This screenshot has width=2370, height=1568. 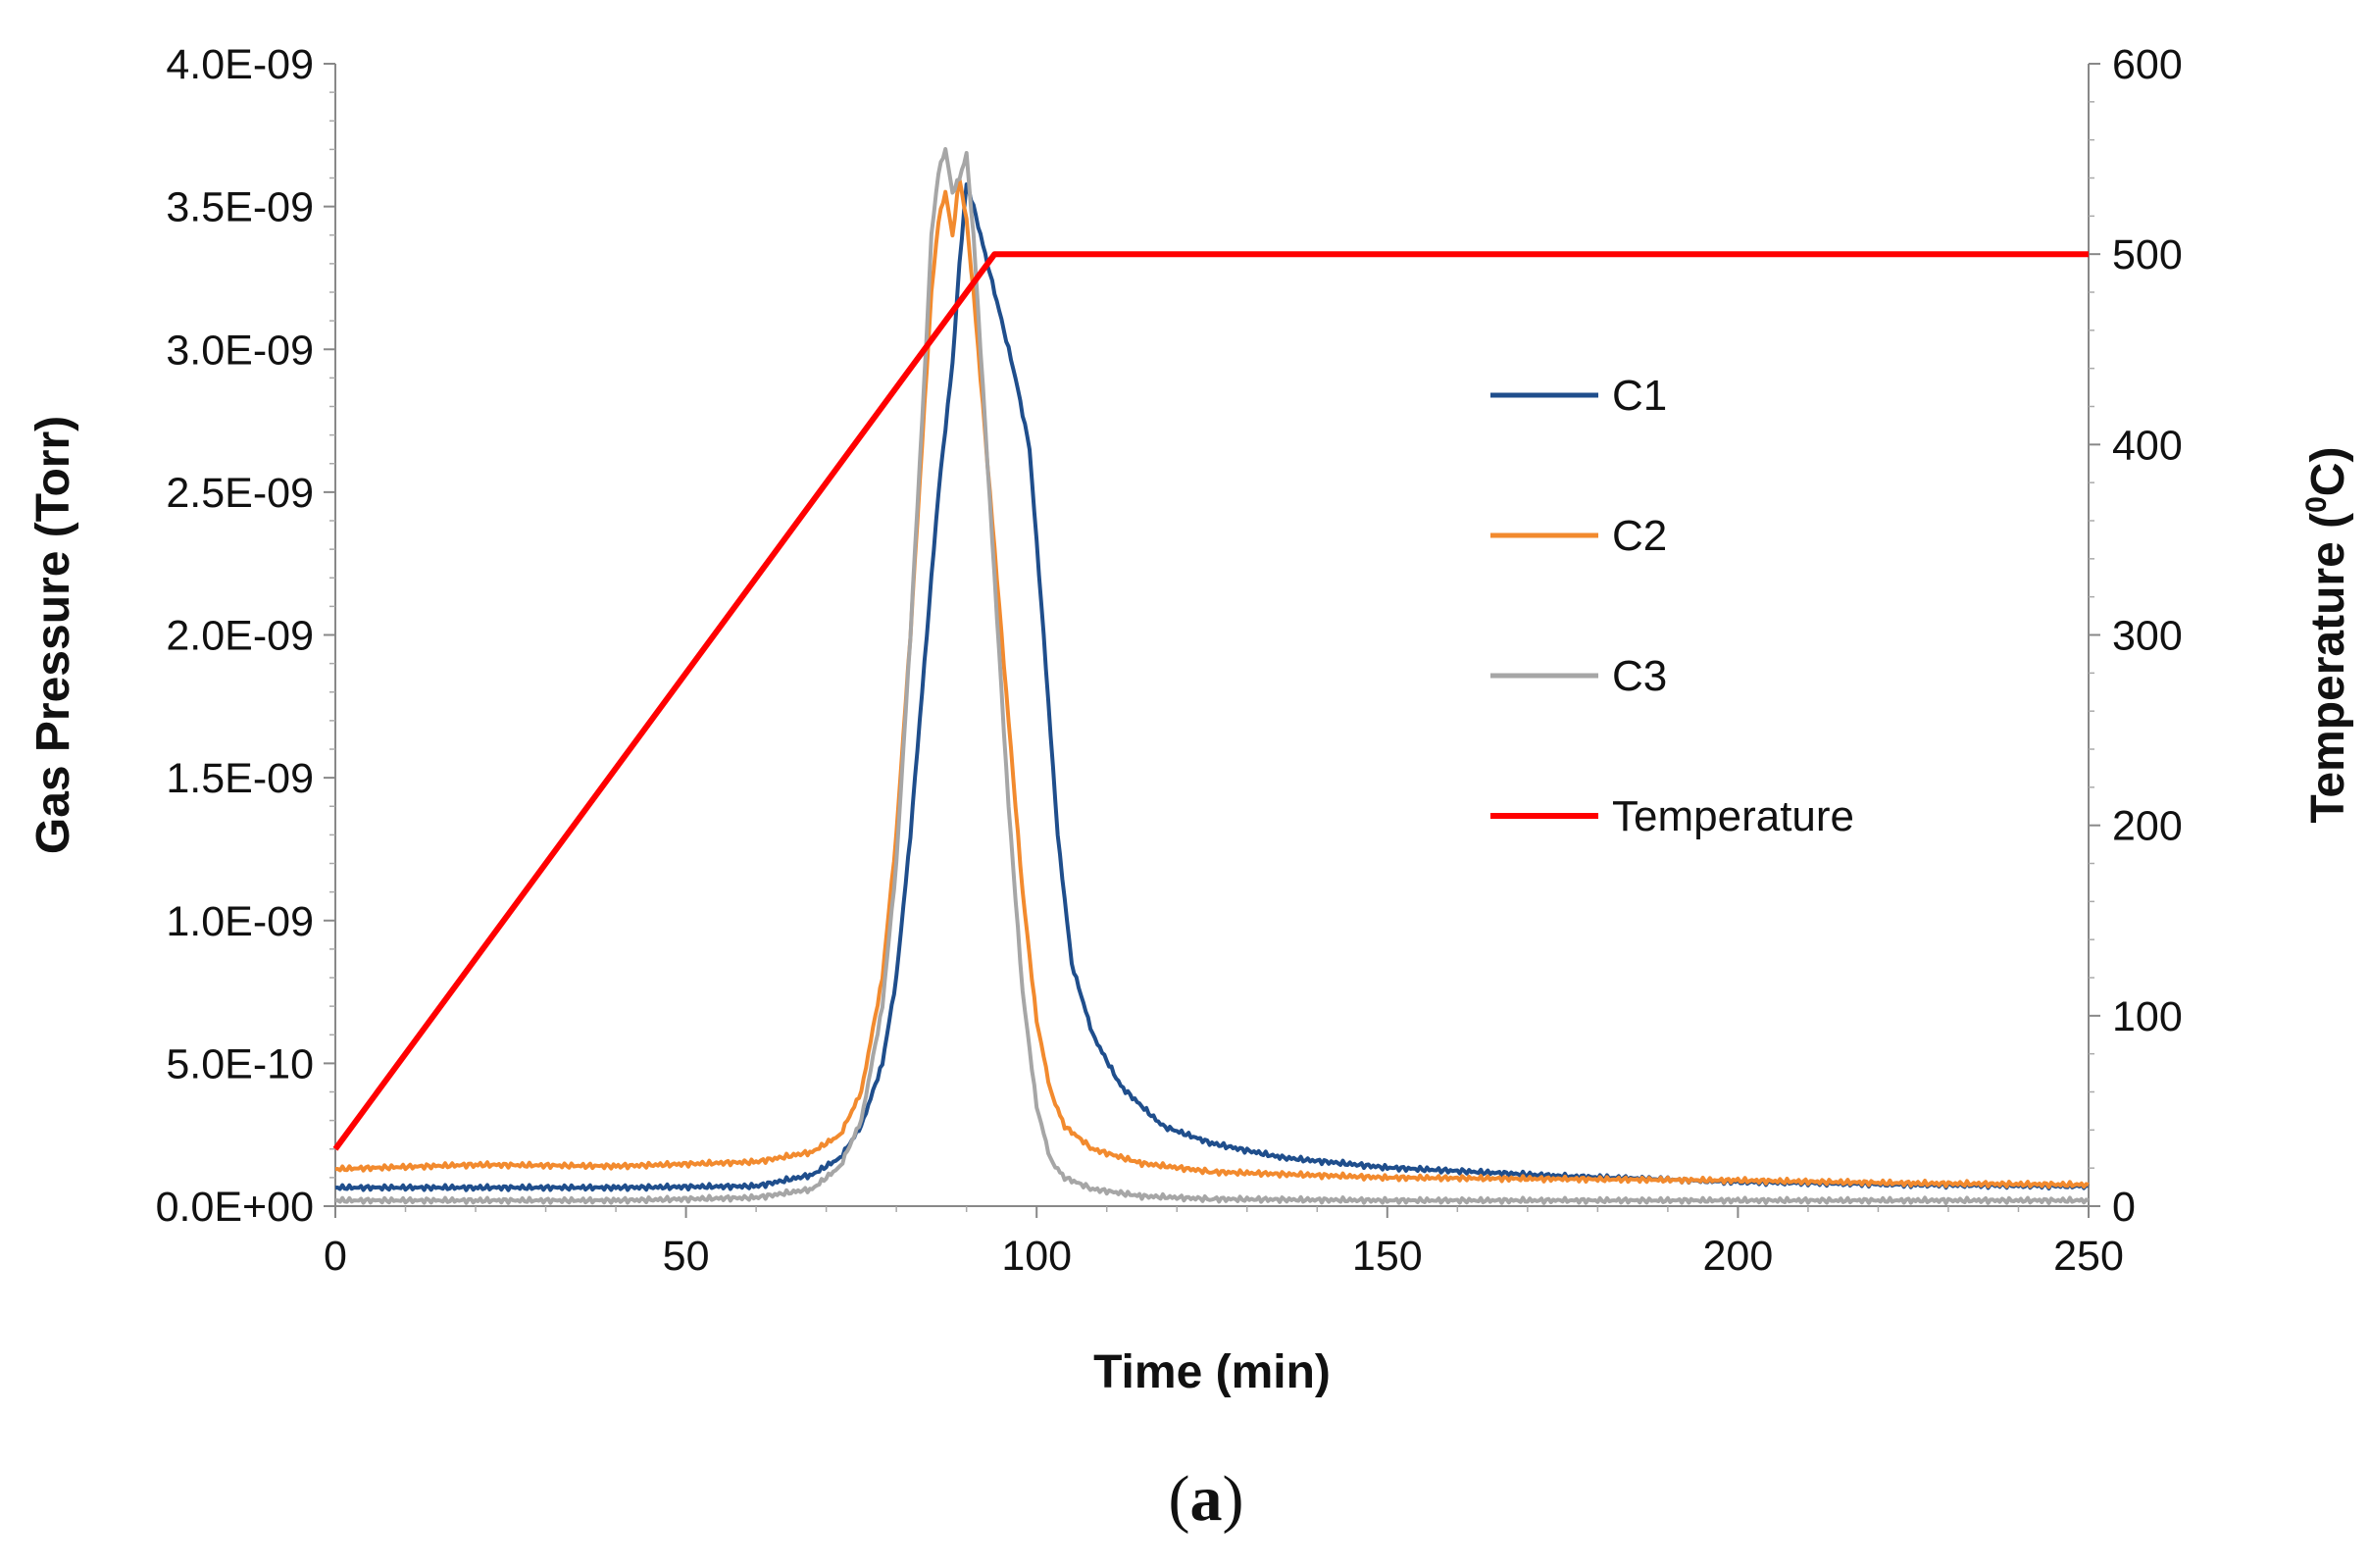 What do you see at coordinates (2147, 1016) in the screenshot?
I see `right-y-tick-label: 100` at bounding box center [2147, 1016].